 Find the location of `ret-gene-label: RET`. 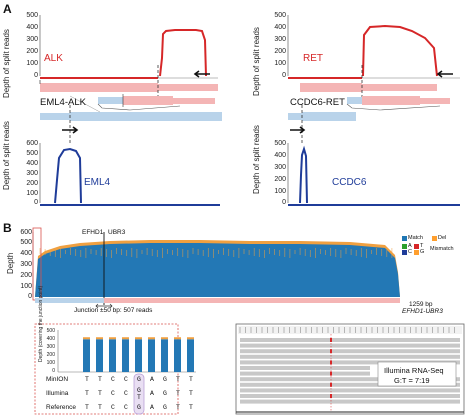

ret-gene-label: RET is located at coordinates (313, 58).